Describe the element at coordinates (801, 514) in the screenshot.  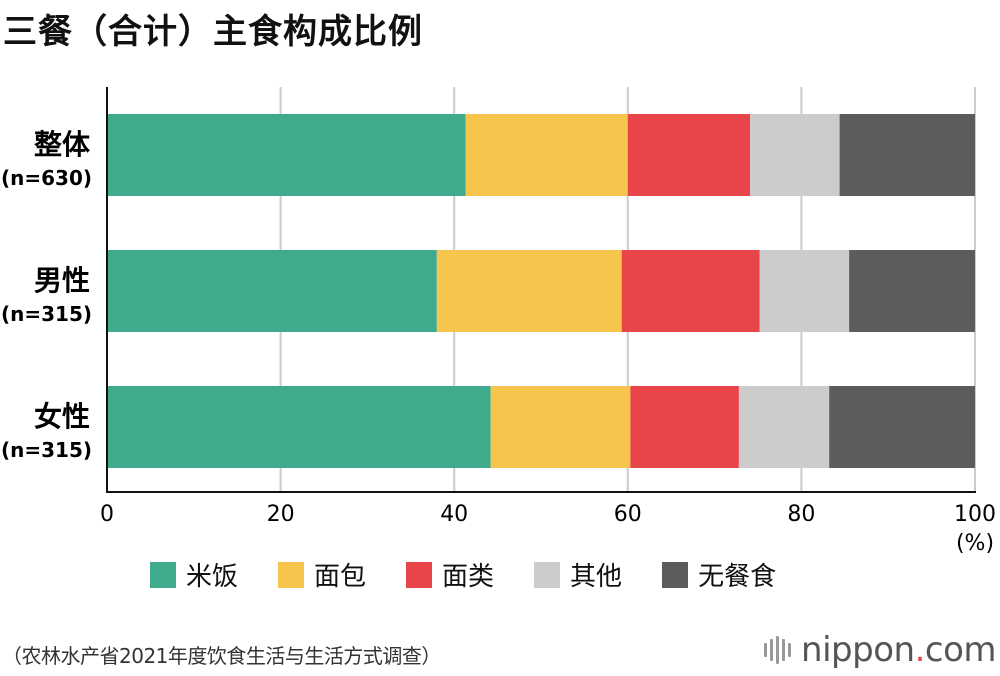
I see `x-tick-label: 80` at that location.